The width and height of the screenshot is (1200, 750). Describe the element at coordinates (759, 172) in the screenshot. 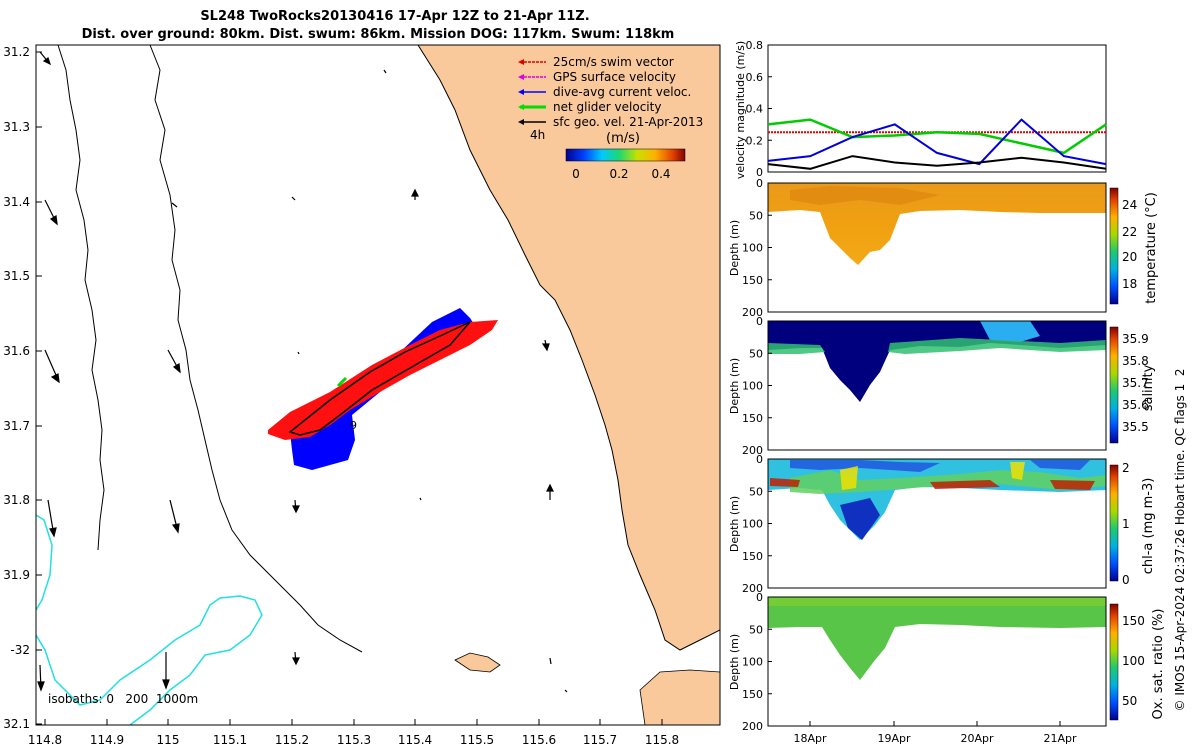

I see `velocity-ytick-label: 0` at that location.